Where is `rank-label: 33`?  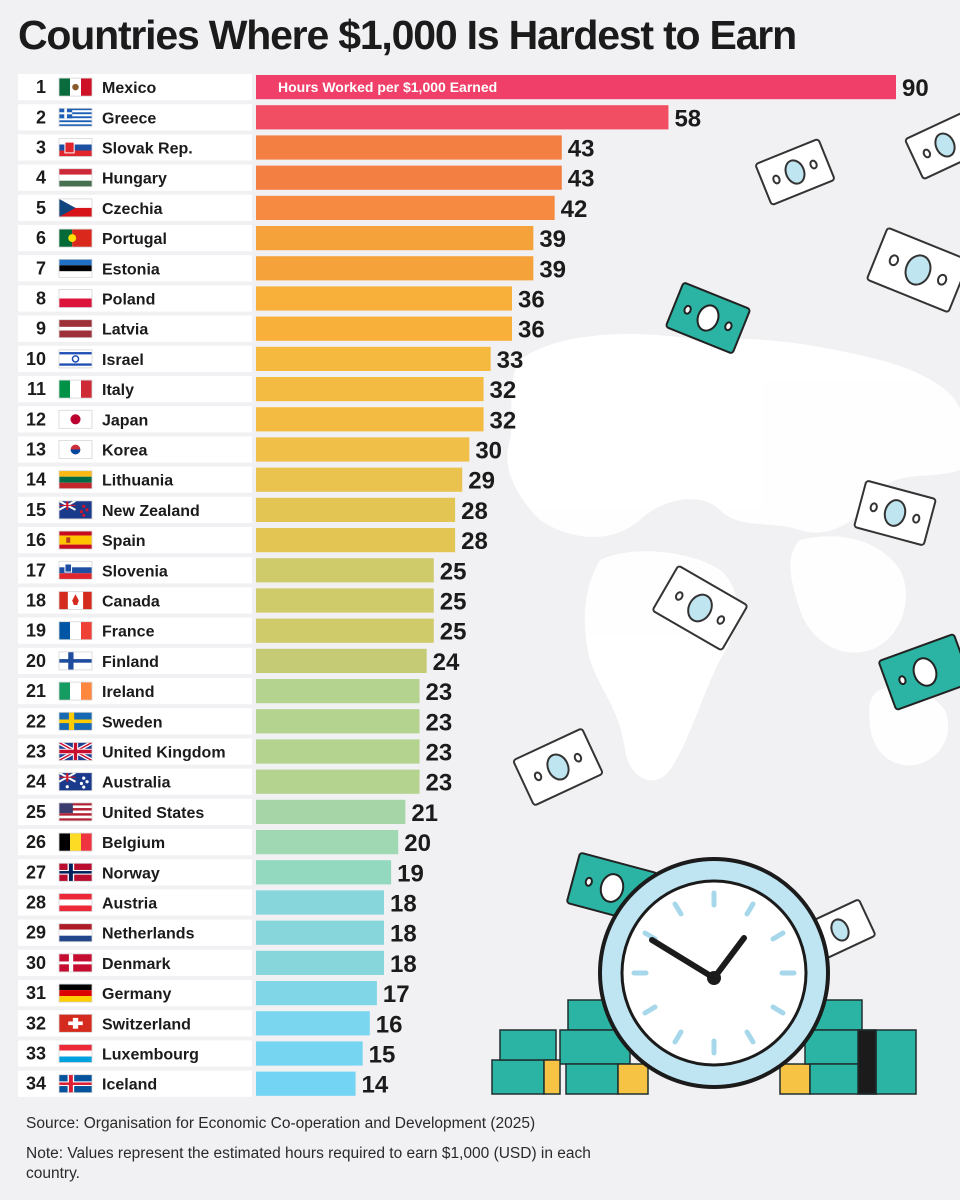
rank-label: 33 is located at coordinates (36, 1054).